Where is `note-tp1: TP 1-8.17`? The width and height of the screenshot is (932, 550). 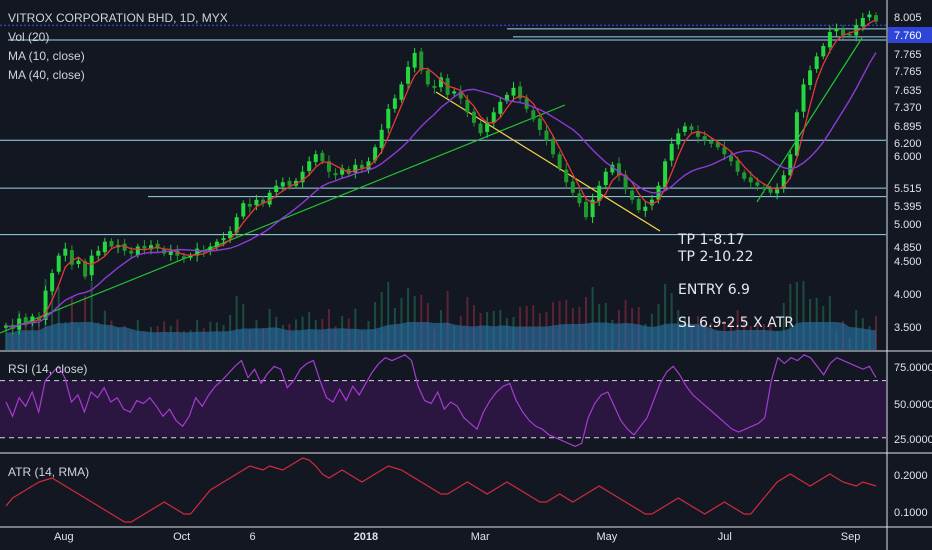 note-tp1: TP 1-8.17 is located at coordinates (711, 240).